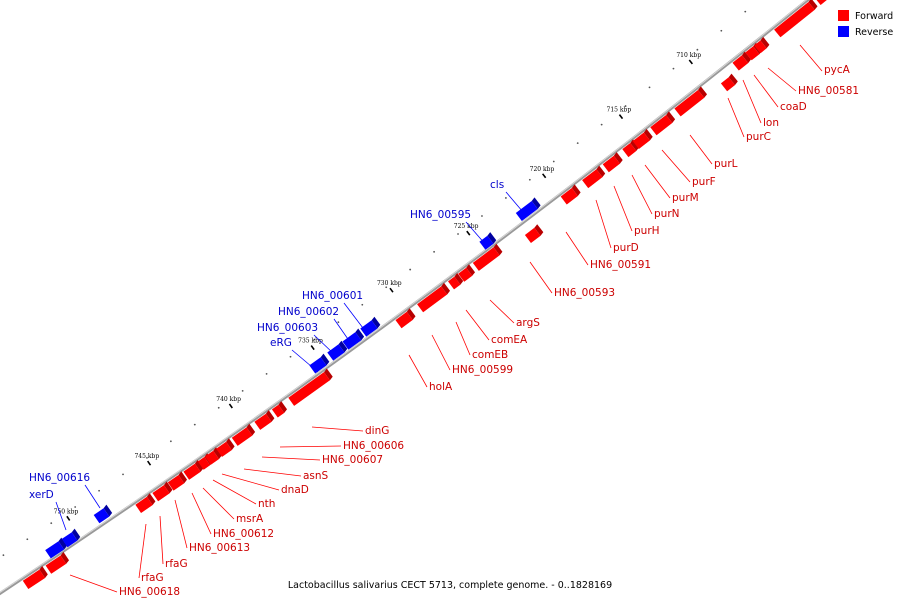 This screenshot has height=600, width=900. What do you see at coordinates (316, 476) in the screenshot?
I see `forward-gene-label: asnS` at bounding box center [316, 476].